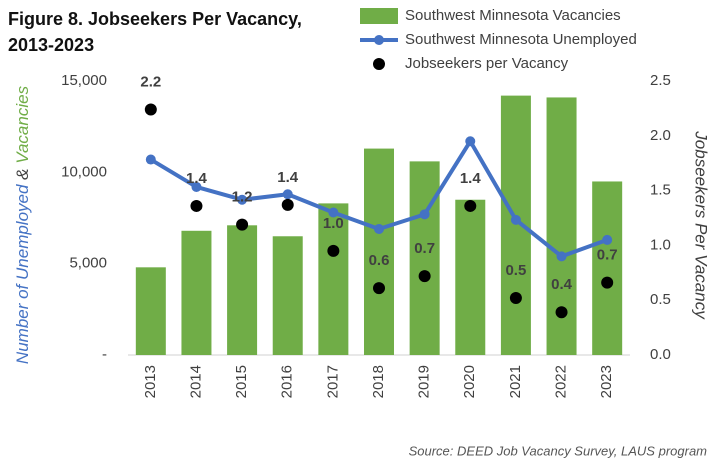 This screenshot has width=715, height=464. What do you see at coordinates (22, 173) in the screenshot?
I see `y-axis-title-part: &` at bounding box center [22, 173].